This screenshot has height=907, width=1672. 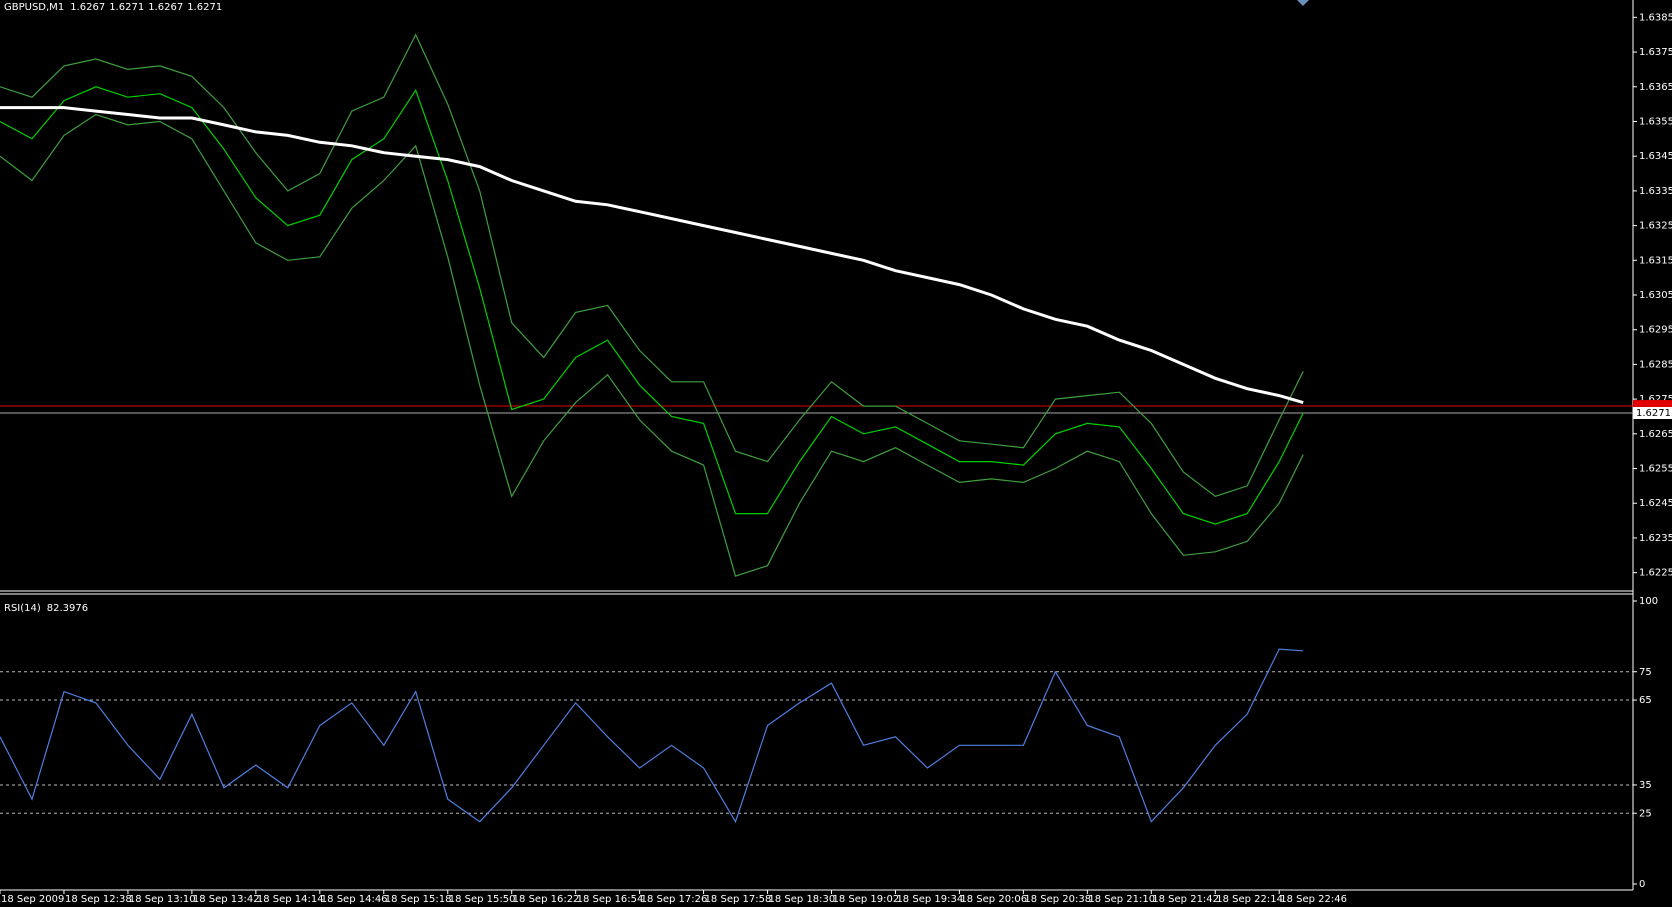 I want to click on y-tick-label: 1.6295, so click(x=1655, y=330).